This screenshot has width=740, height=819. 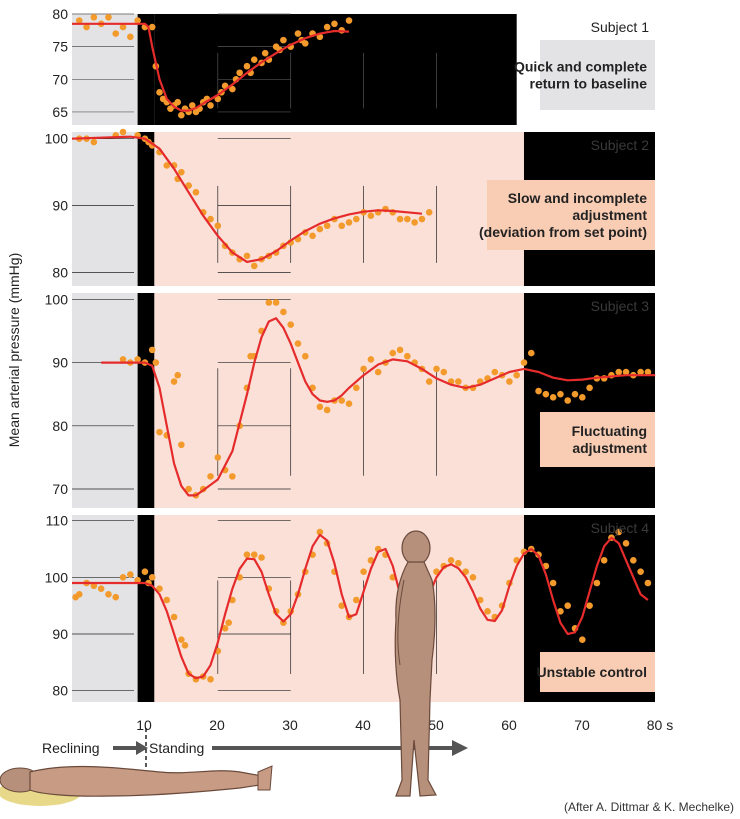 I want to click on x-tick-label: 50, so click(x=436, y=725).